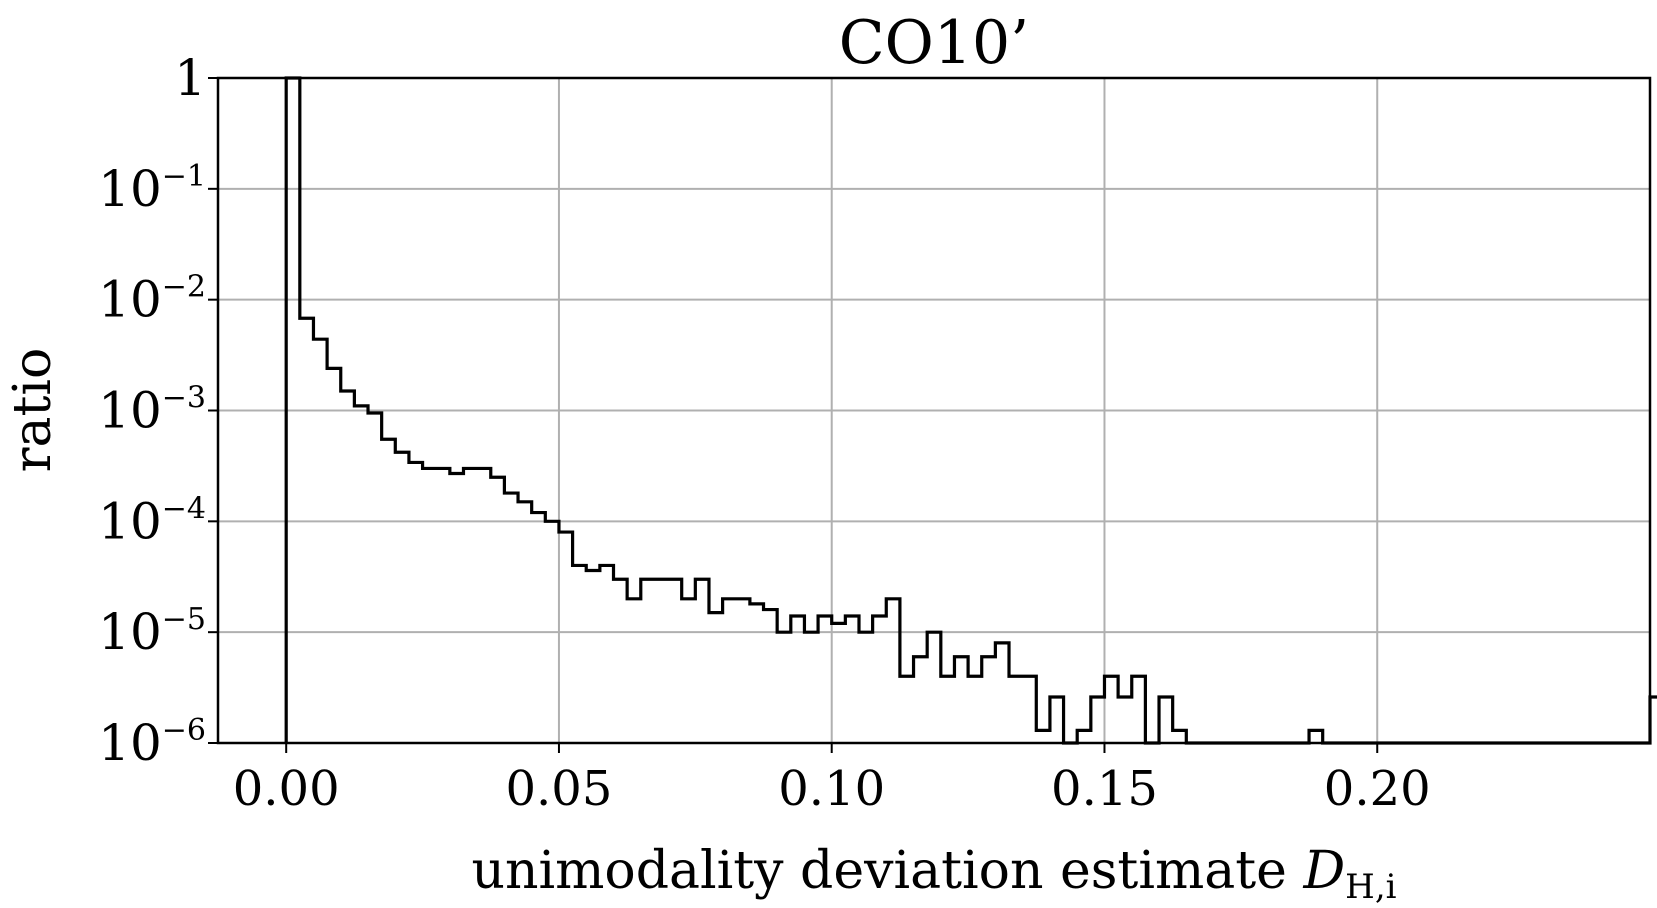 The width and height of the screenshot is (1657, 908). Describe the element at coordinates (152, 410) in the screenshot. I see `y-tick-label: 10⁻³` at that location.